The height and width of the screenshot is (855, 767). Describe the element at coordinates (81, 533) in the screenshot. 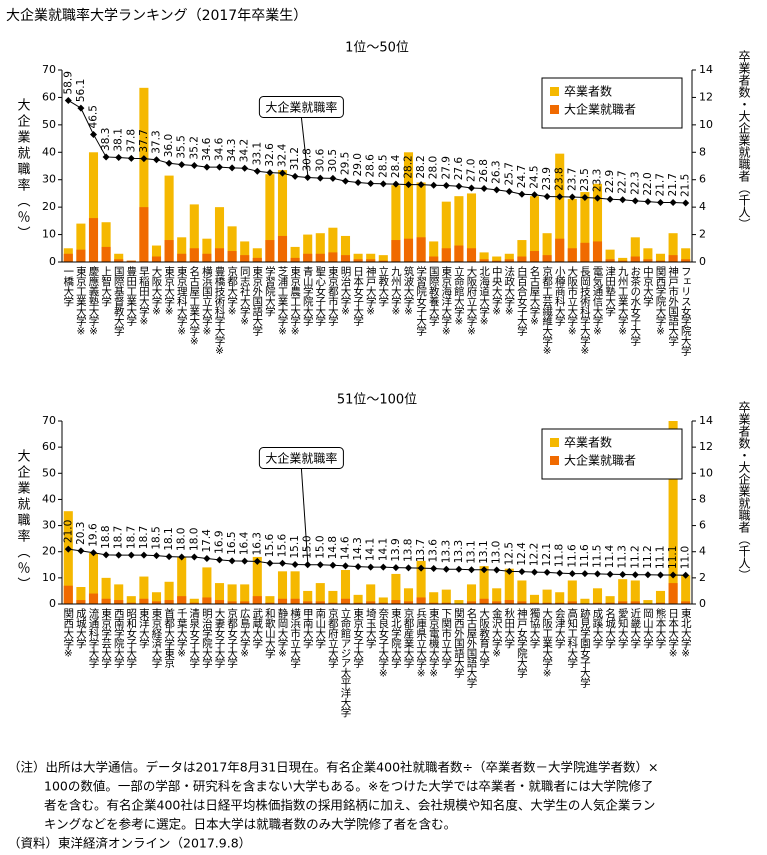

I see `rate-label: 20.3` at that location.